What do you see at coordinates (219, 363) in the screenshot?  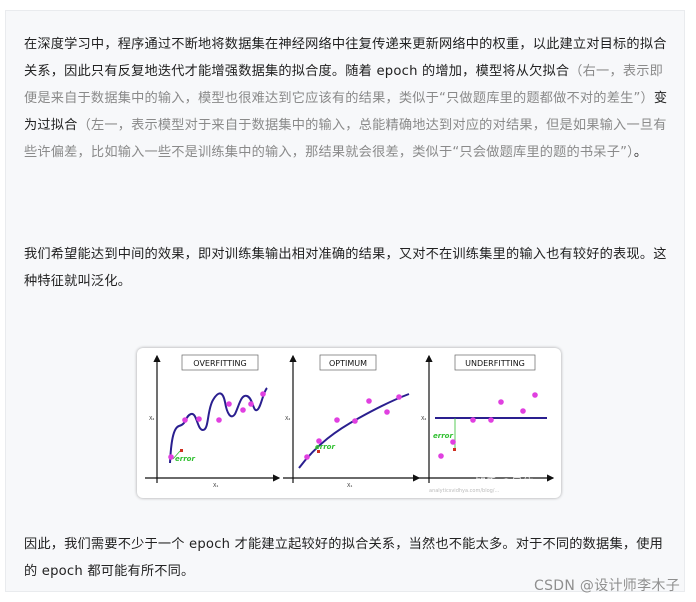 I see `panel-title-overfitting: OVERFITTING` at bounding box center [219, 363].